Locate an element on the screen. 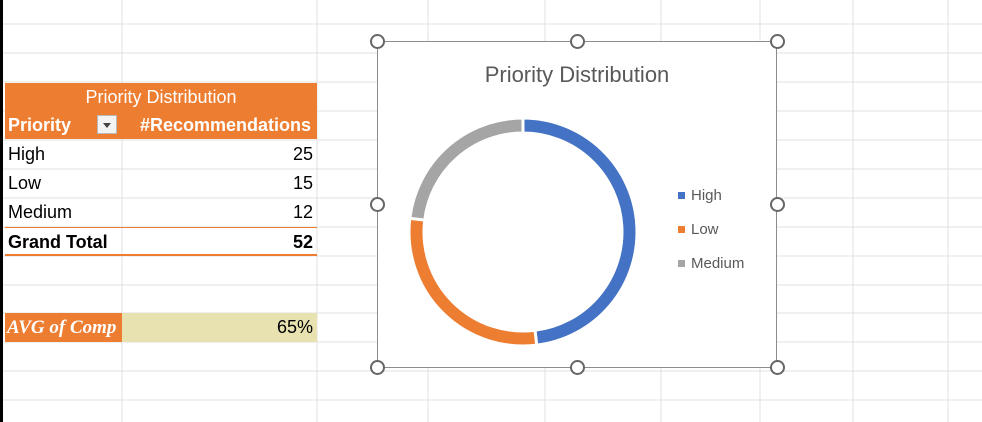 Image resolution: width=982 pixels, height=422 pixels. resize-handle-bottom-center is located at coordinates (577, 367).